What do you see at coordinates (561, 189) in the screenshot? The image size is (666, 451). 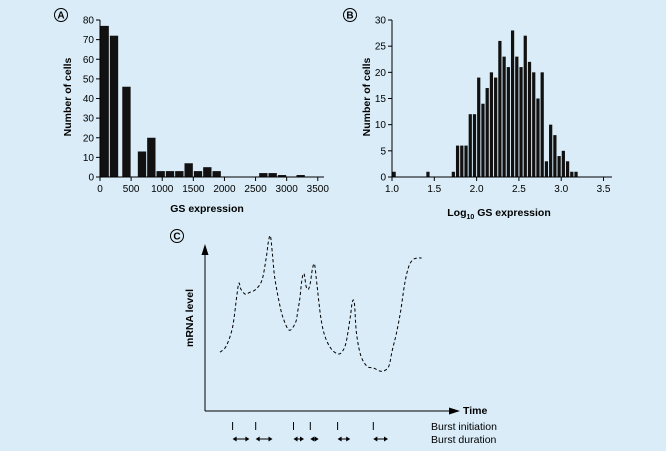 I see `x-tick-label: 3.0` at bounding box center [561, 189].